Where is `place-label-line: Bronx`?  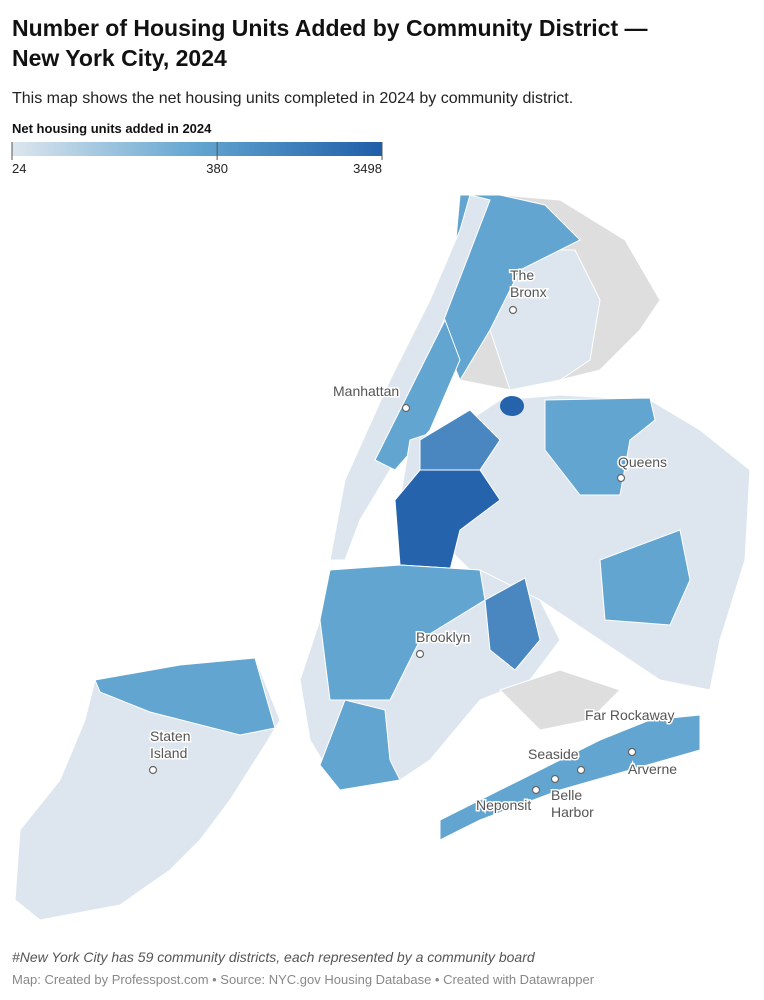 place-label-line: Bronx is located at coordinates (528, 292).